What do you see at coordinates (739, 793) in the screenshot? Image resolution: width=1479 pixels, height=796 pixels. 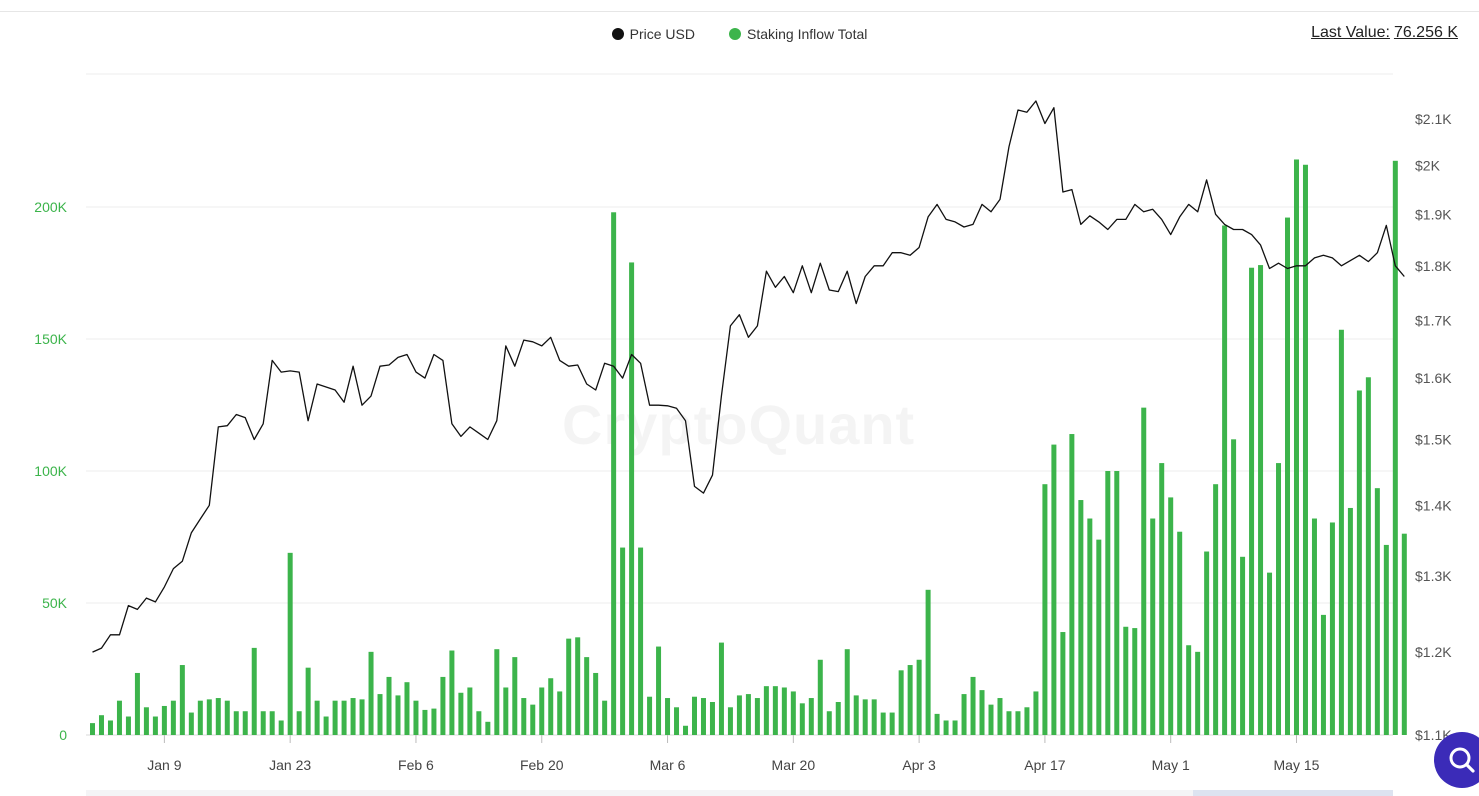 I see `range-navigator` at bounding box center [739, 793].